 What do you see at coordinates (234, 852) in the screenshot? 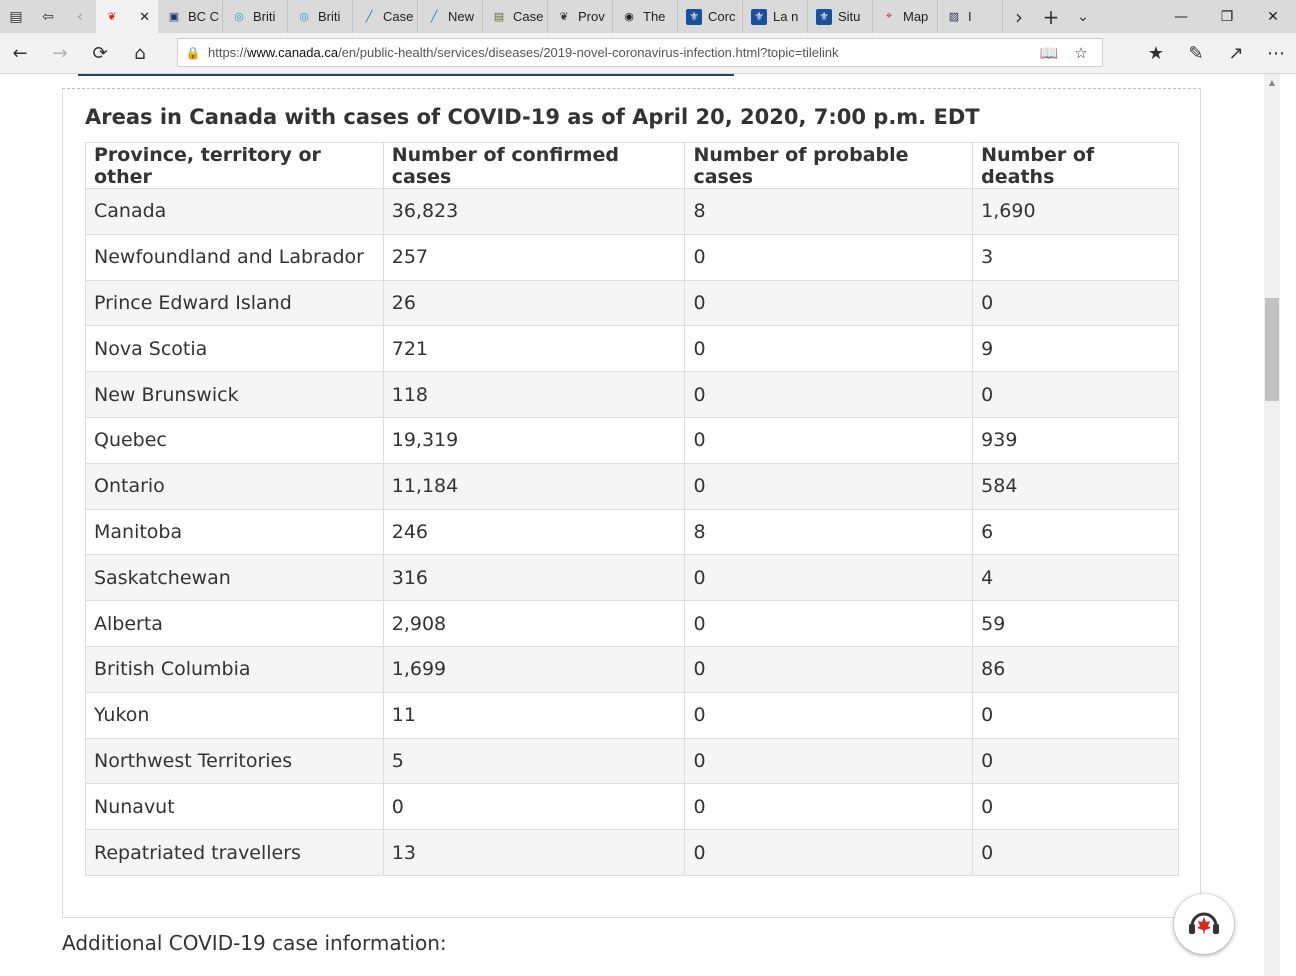
I see `cell-province: Repatriated travellers` at bounding box center [234, 852].